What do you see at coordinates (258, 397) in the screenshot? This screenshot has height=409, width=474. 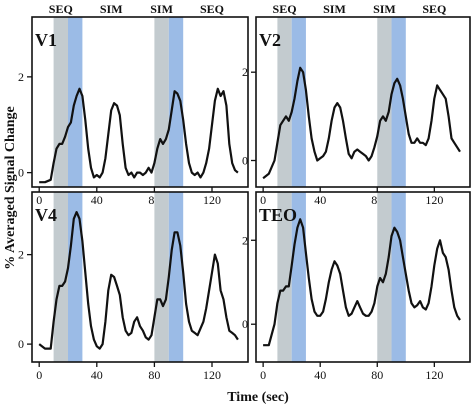 I see `x-axis-label: Time (sec)` at bounding box center [258, 397].